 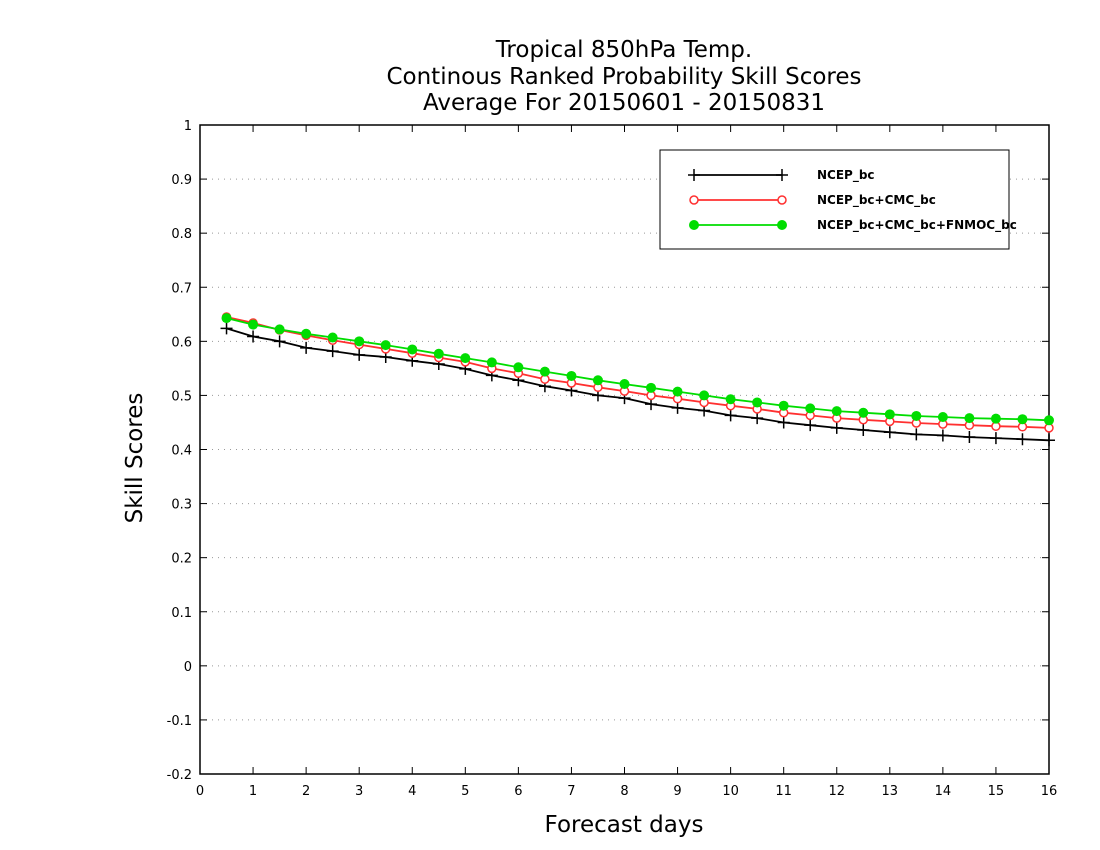 What do you see at coordinates (677, 791) in the screenshot?
I see `x-tick-label: 9` at bounding box center [677, 791].